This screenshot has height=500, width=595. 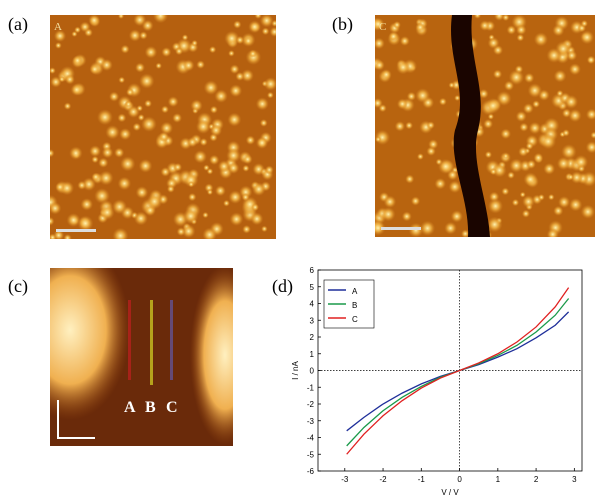 I want to click on island, so click(x=90, y=344).